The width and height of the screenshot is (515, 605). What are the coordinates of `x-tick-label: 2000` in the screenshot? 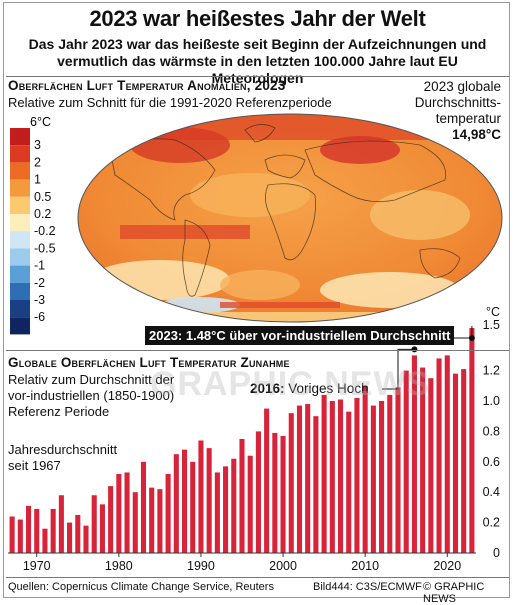 It's located at (283, 566).